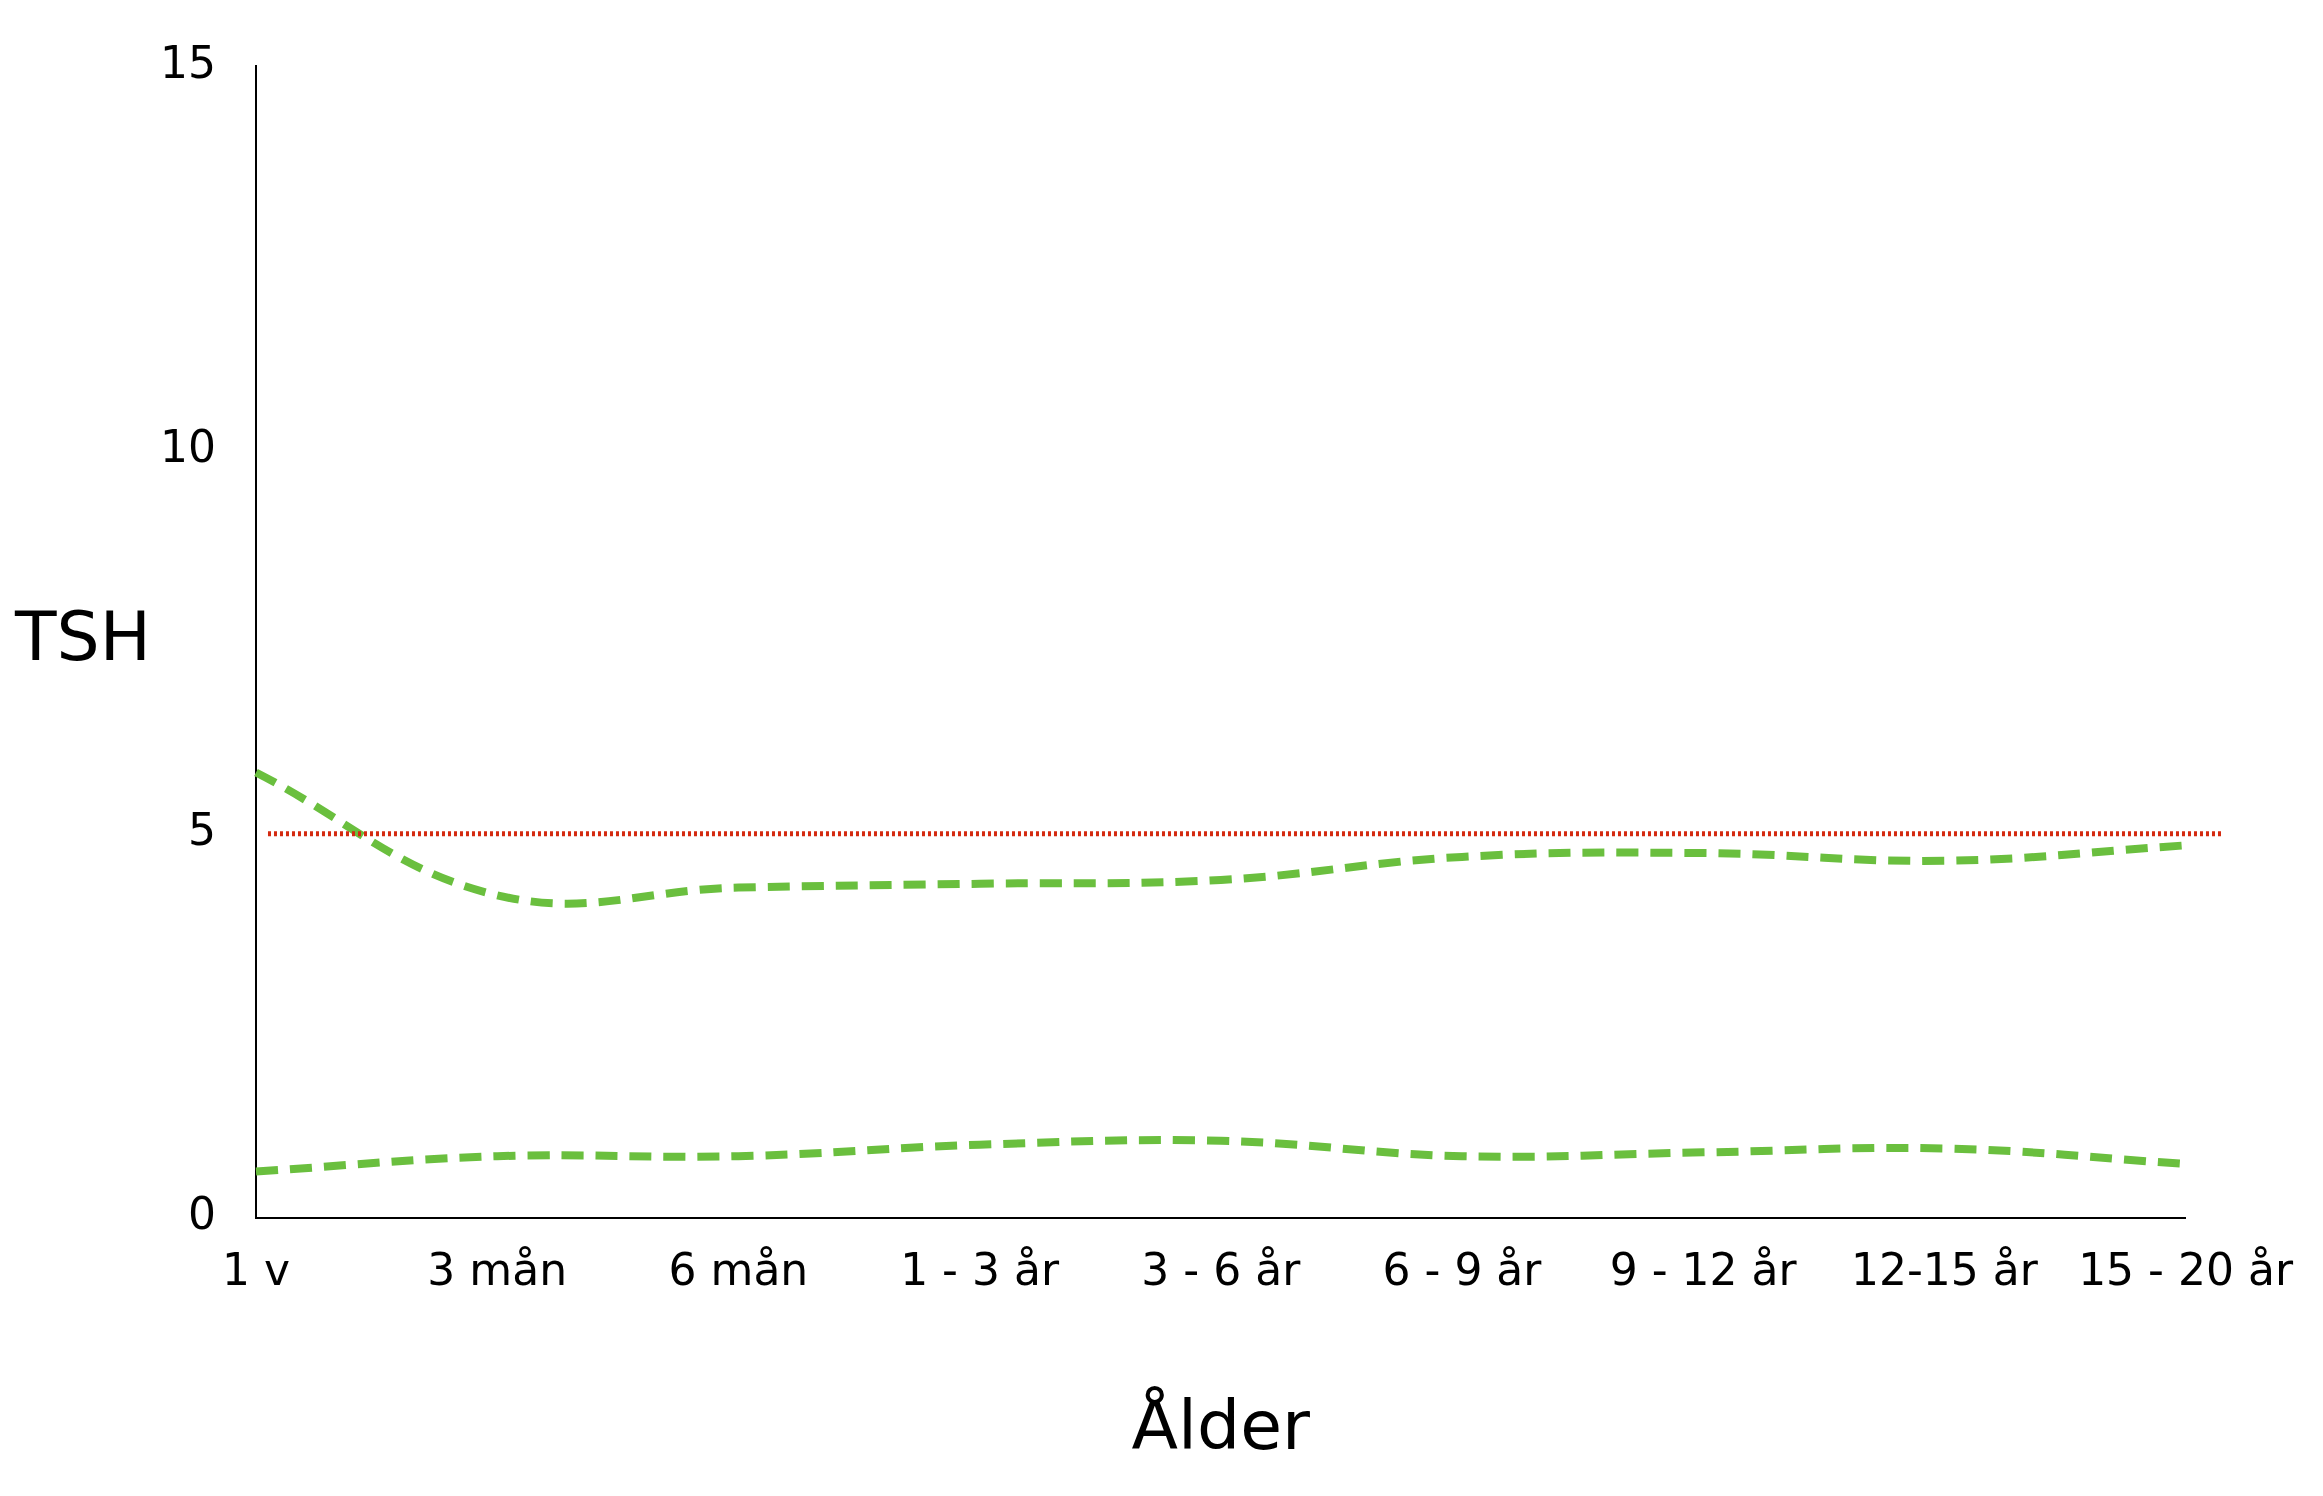 The height and width of the screenshot is (1496, 2323). What do you see at coordinates (1703, 1270) in the screenshot?
I see `x-tick-label: 9 - 12 år` at bounding box center [1703, 1270].